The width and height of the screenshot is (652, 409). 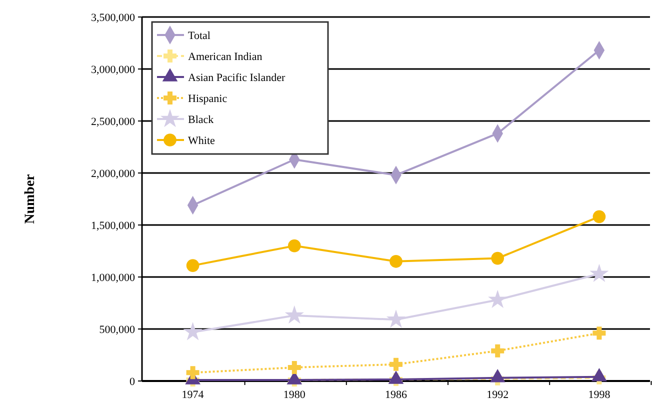 What do you see at coordinates (396, 395) in the screenshot?
I see `x-tick-label: 1986` at bounding box center [396, 395].